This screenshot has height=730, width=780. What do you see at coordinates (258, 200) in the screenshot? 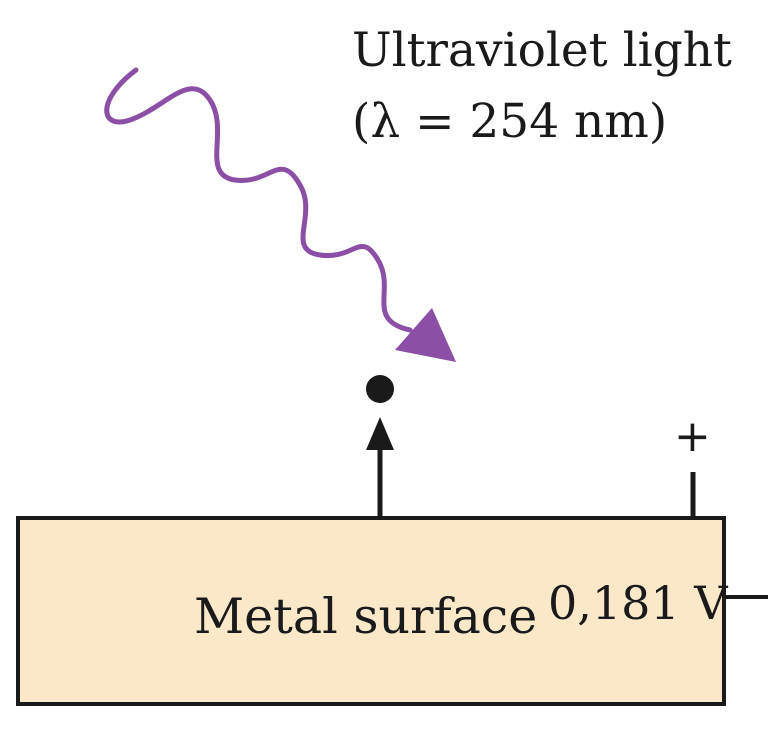
I see `uv-light-wave` at bounding box center [258, 200].